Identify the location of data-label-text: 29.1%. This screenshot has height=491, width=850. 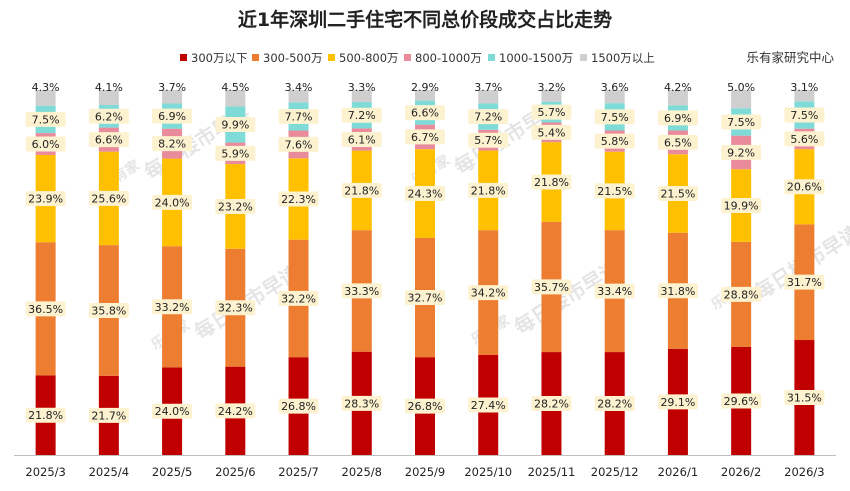
(677, 402).